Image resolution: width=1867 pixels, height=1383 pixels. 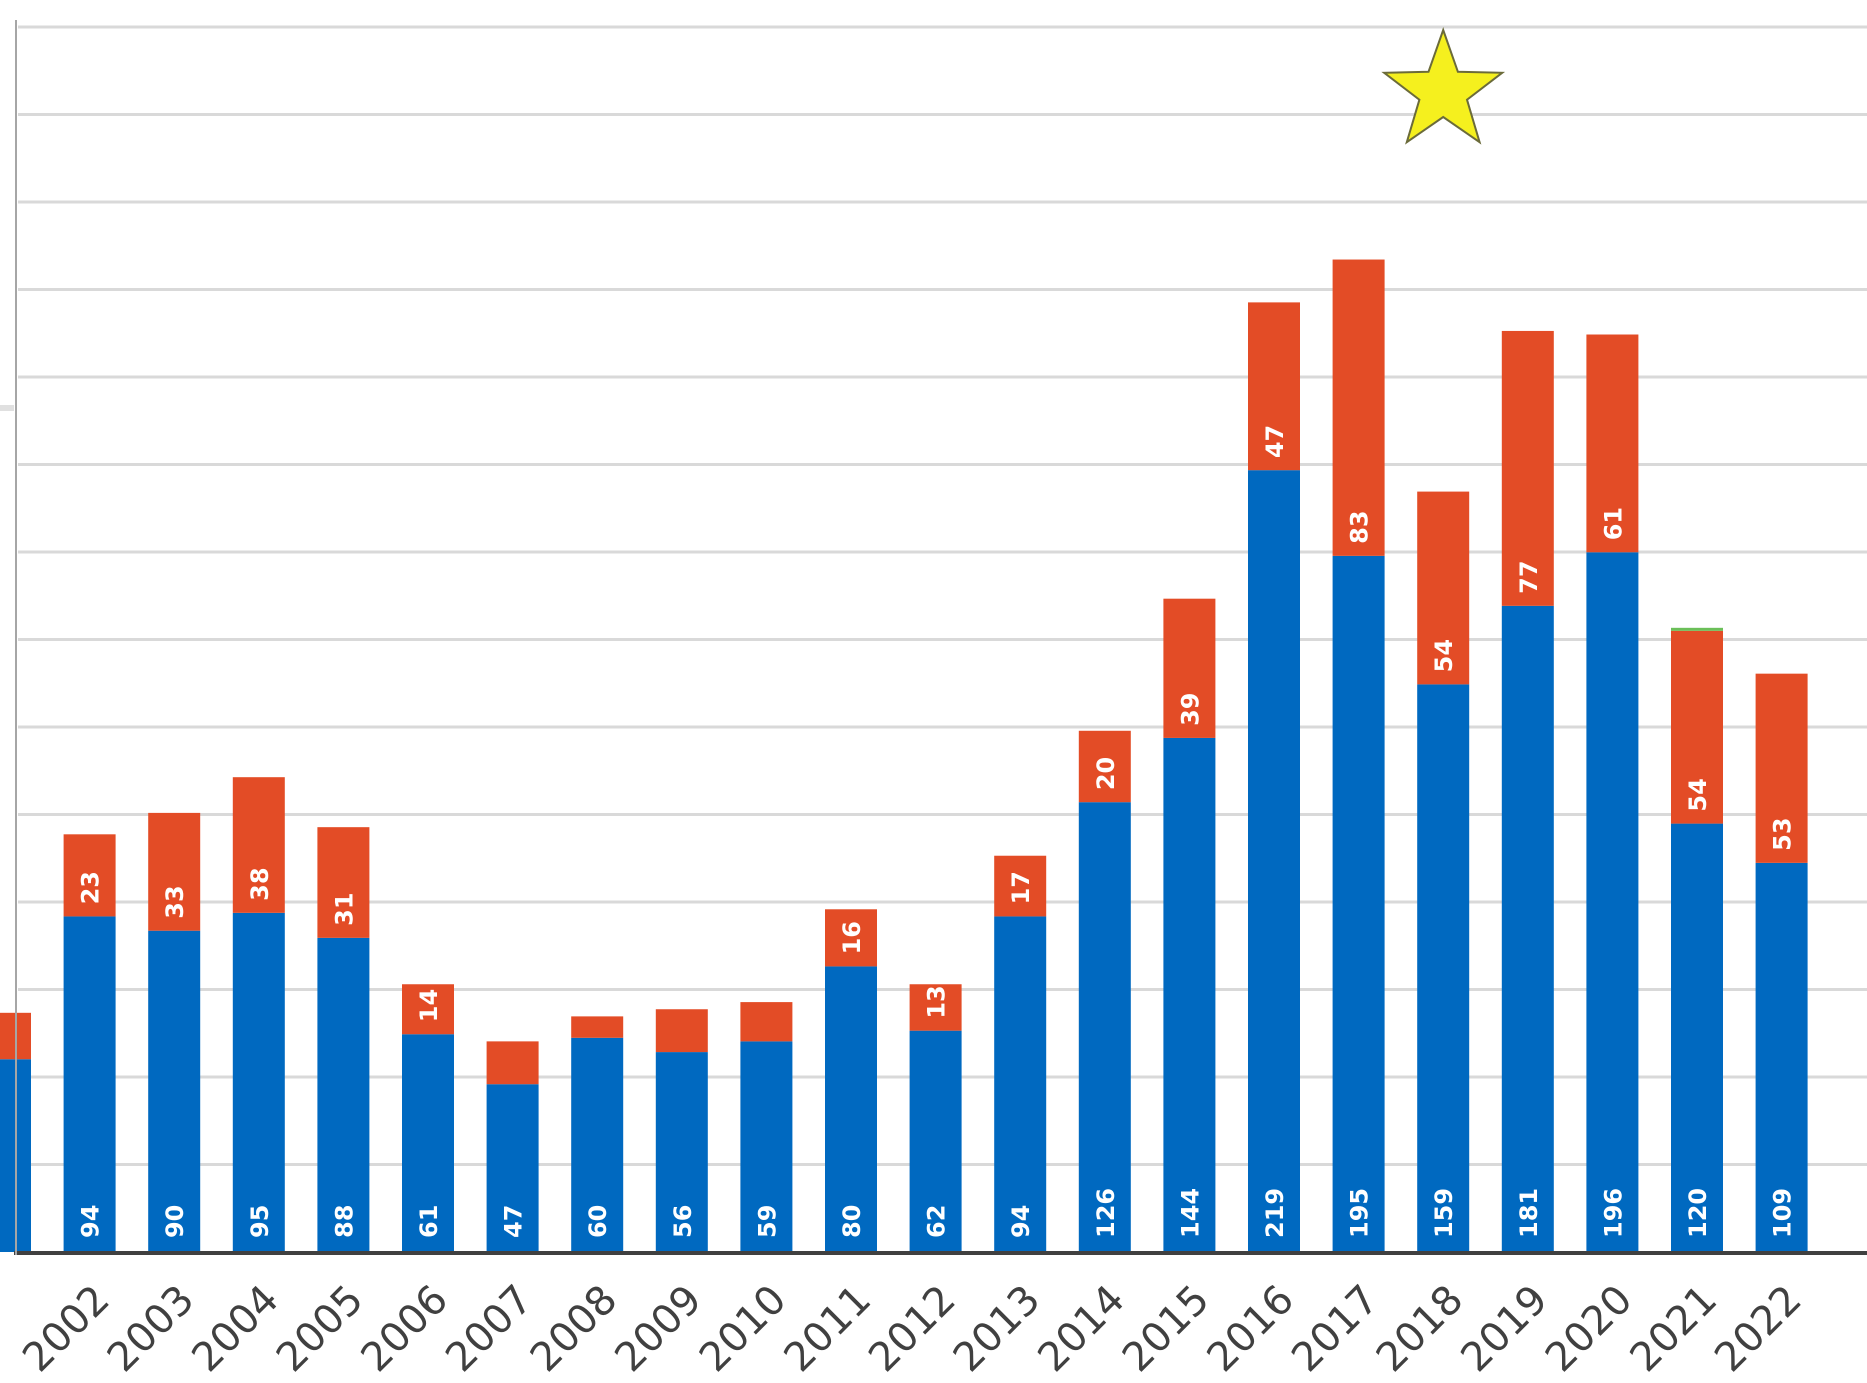 What do you see at coordinates (343, 1094) in the screenshot?
I see `bar-segment-blue-2005` at bounding box center [343, 1094].